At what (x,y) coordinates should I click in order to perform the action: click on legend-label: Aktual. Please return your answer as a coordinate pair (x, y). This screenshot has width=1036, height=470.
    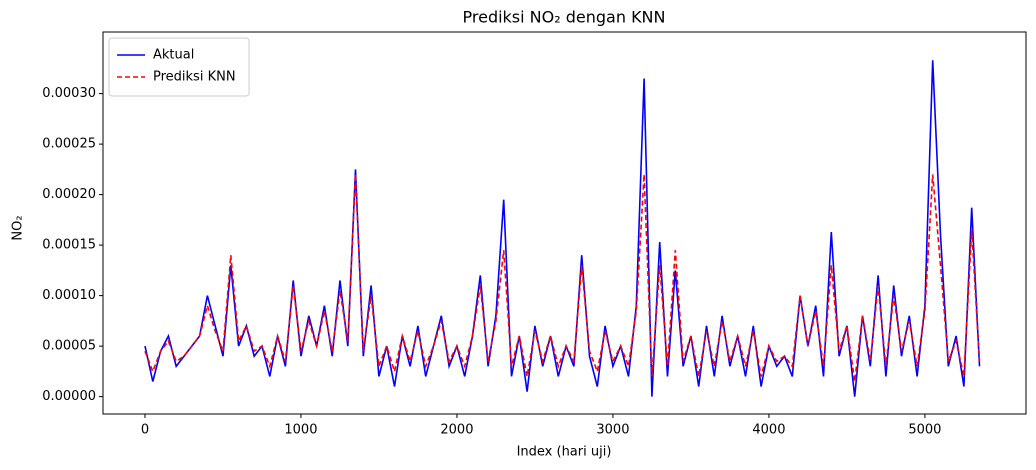
    Looking at the image, I should click on (173, 55).